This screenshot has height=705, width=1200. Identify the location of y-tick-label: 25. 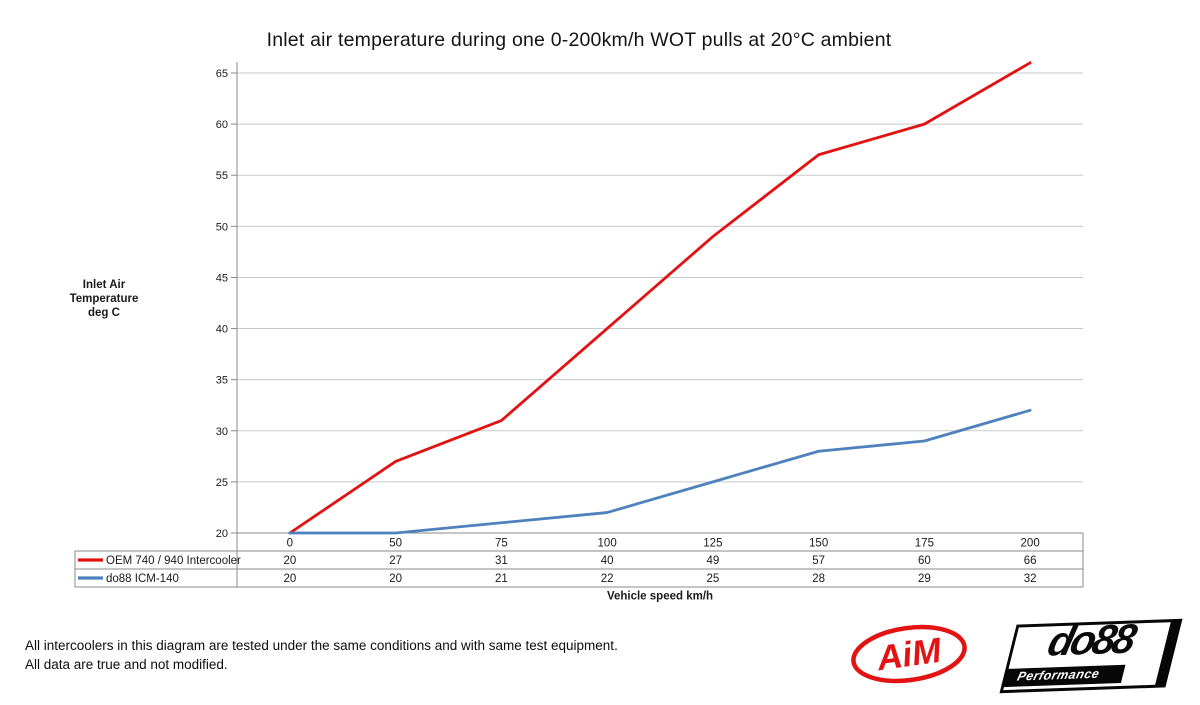
(222, 483).